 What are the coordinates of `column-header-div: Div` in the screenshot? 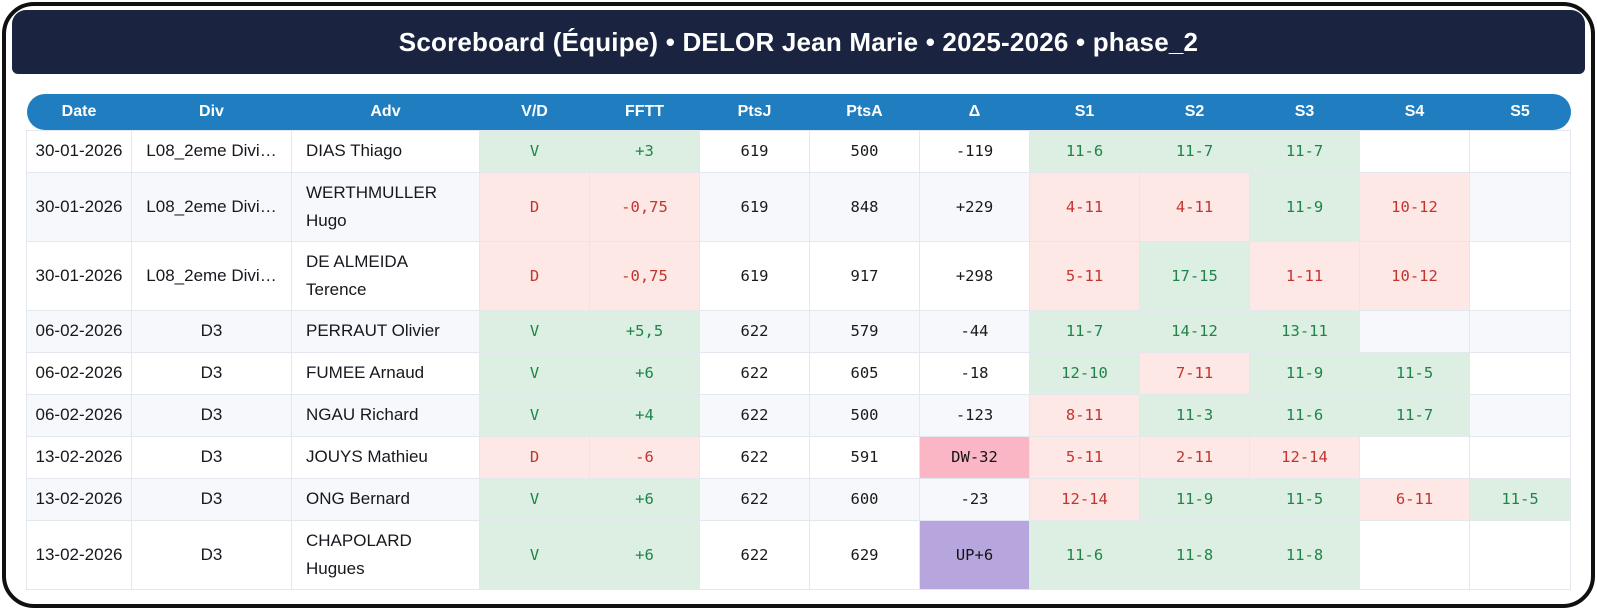 It's located at (211, 112).